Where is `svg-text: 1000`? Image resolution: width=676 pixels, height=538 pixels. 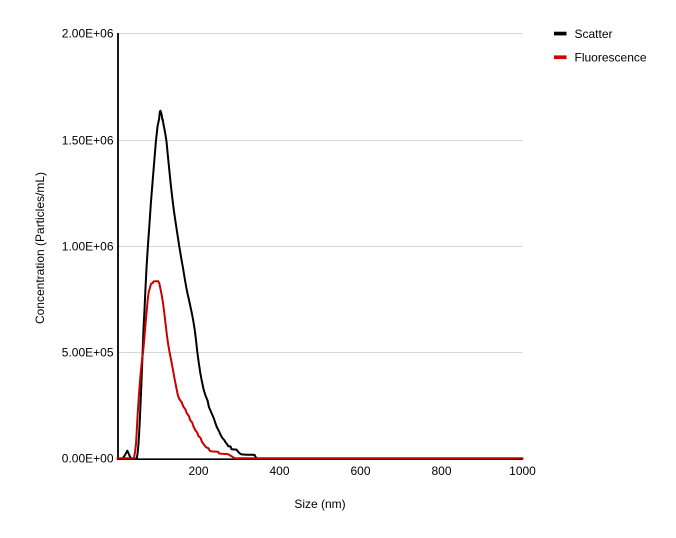
svg-text: 1000 is located at coordinates (522, 471).